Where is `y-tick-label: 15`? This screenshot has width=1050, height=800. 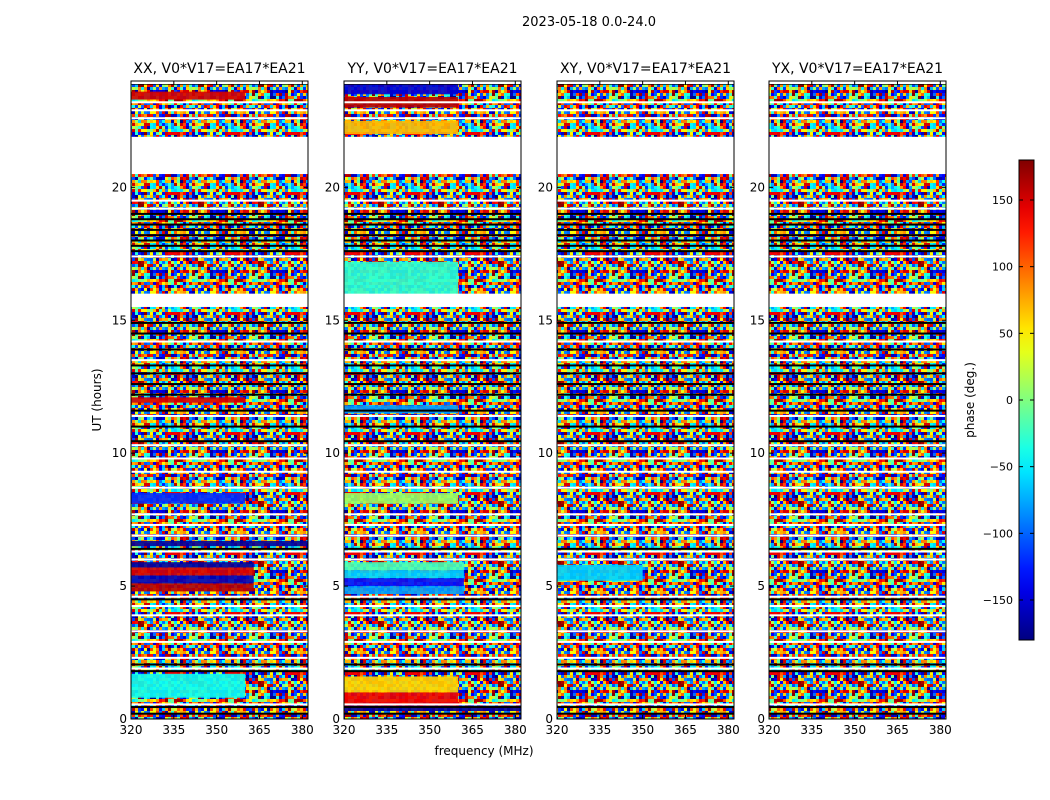
y-tick-label: 15 is located at coordinates (545, 320).